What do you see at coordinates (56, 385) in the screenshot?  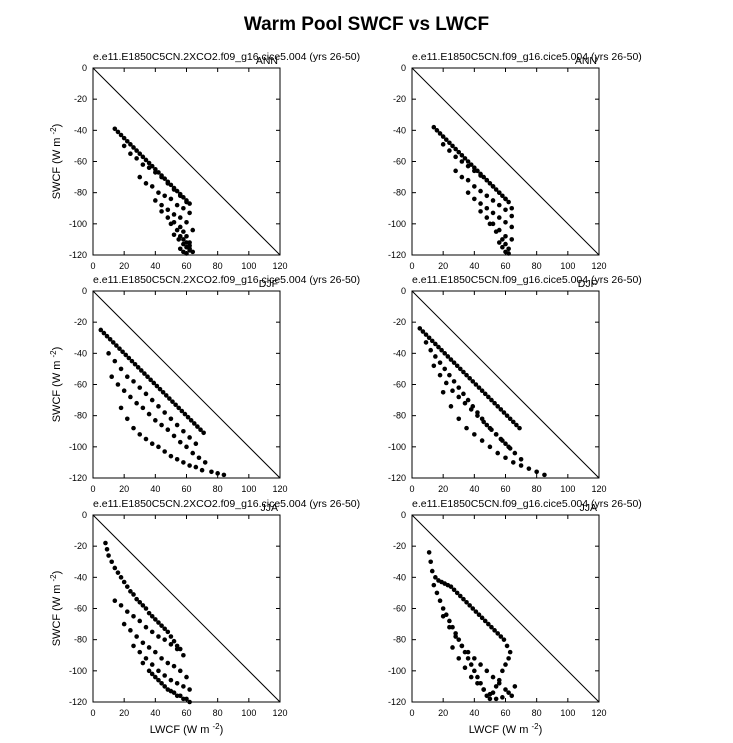 I see `y-axis-label: SWCF (W m -2)` at bounding box center [56, 385].